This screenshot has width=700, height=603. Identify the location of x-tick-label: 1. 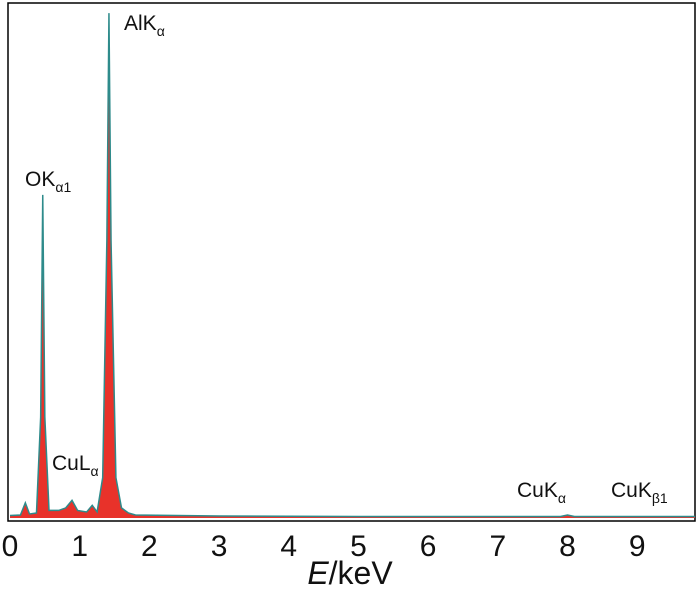
(79, 546).